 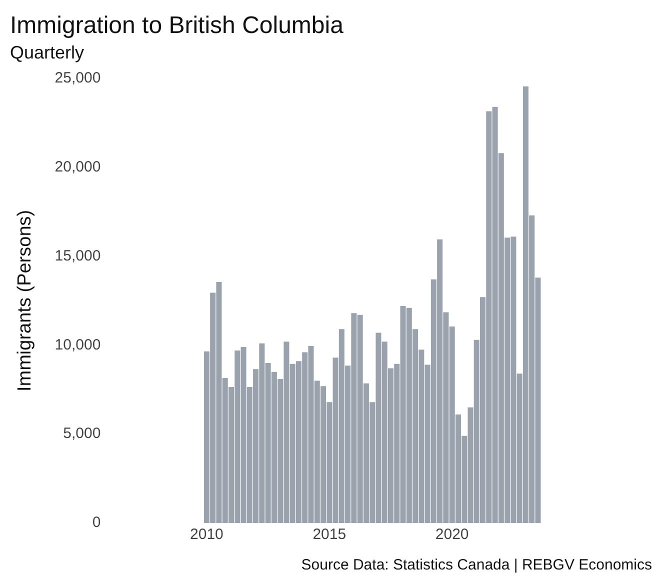 I want to click on chart-title: Immigration to British Columbia, so click(x=177, y=26).